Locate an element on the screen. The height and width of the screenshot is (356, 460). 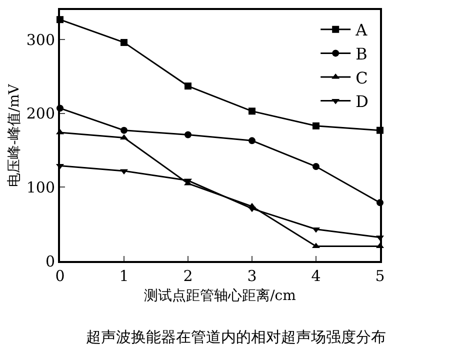
text: 超声波换能器在管道内的相对超声场强度分布 is located at coordinates (236, 337).